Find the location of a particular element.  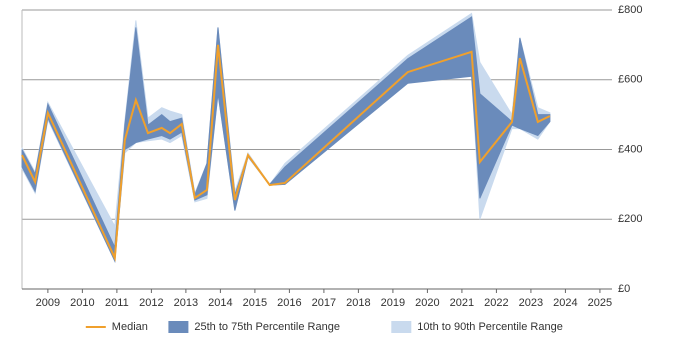

x-tick-label: 2023 is located at coordinates (531, 303).